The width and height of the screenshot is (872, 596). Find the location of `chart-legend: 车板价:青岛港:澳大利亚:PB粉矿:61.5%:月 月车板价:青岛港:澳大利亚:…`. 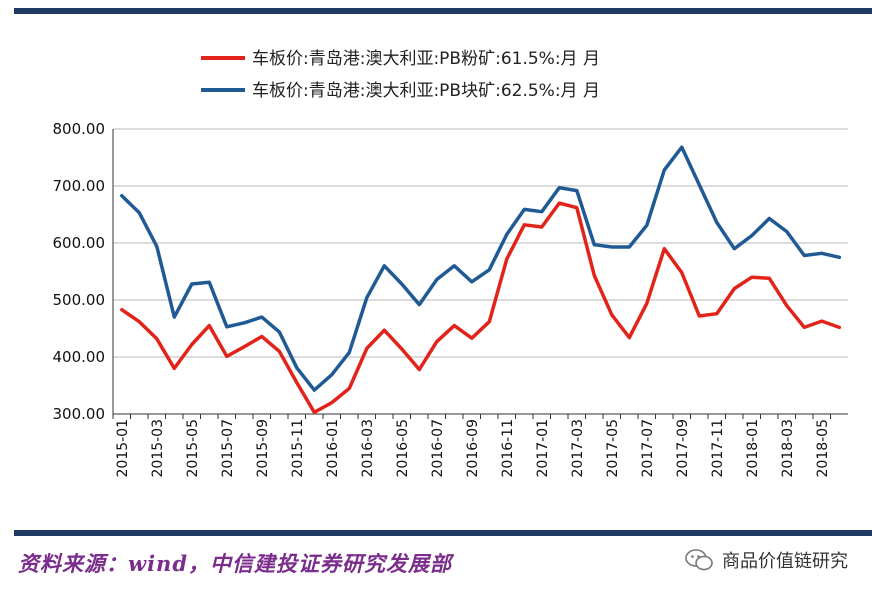

chart-legend: 车板价:青岛港:澳大利亚:PB粉矿:61.5%:月 月车板价:青岛港:澳大利亚:… is located at coordinates (400, 75).